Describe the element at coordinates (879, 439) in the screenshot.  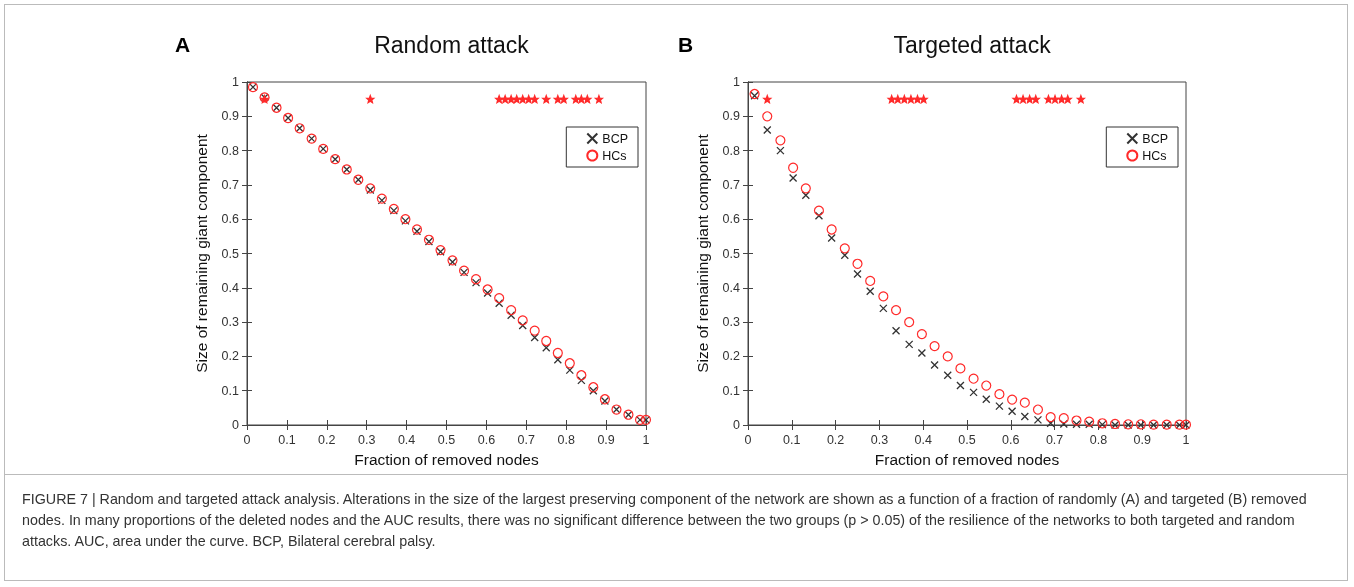
I see `x-tick-label: 0.3` at that location.